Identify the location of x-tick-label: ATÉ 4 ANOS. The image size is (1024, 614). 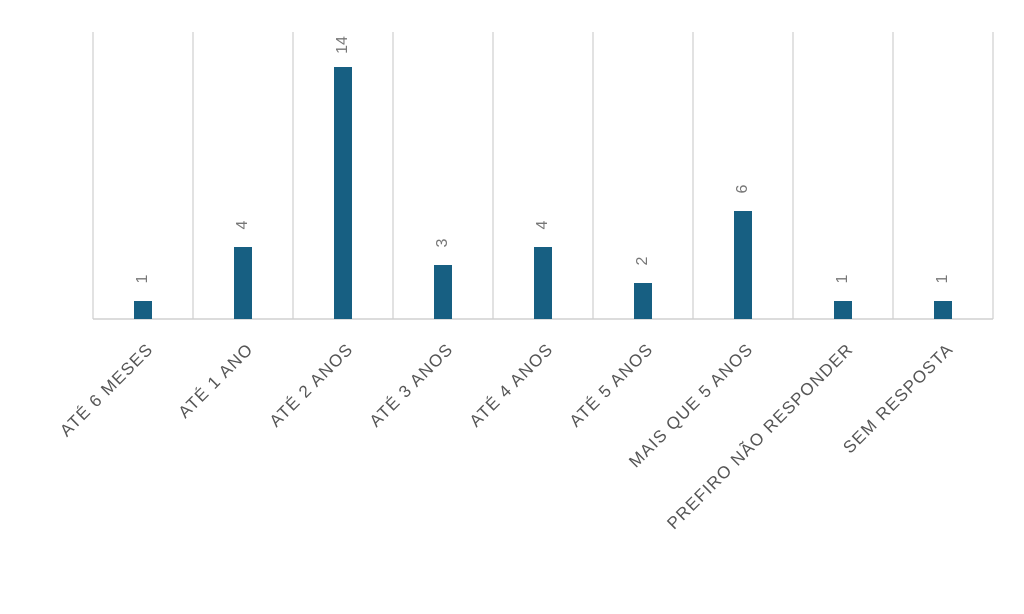
(511, 385).